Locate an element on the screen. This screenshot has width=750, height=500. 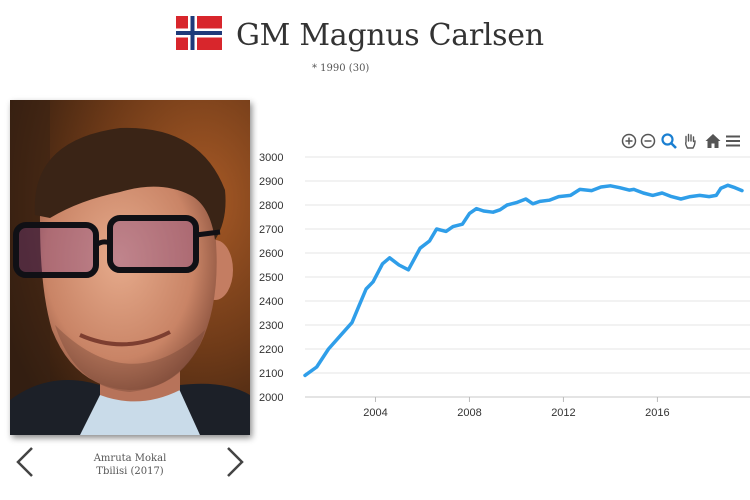
chevron-left-icon is located at coordinates (25, 462).